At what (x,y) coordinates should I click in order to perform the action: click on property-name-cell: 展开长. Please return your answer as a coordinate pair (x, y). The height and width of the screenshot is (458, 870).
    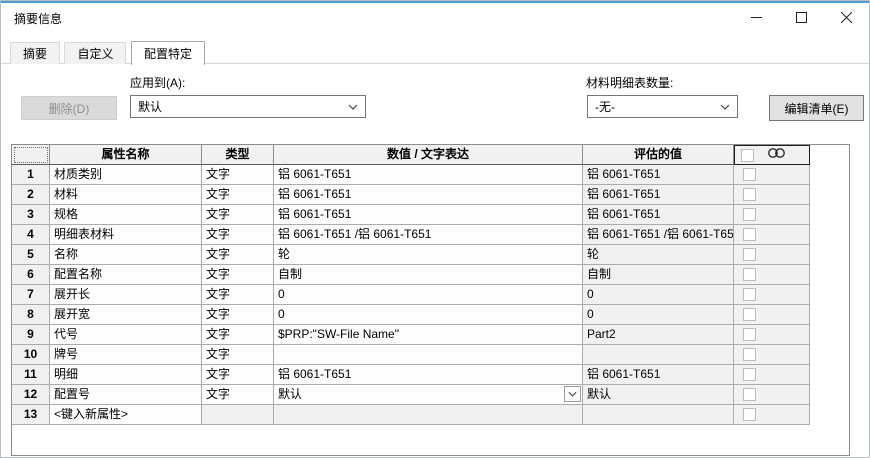
    Looking at the image, I should click on (126, 295).